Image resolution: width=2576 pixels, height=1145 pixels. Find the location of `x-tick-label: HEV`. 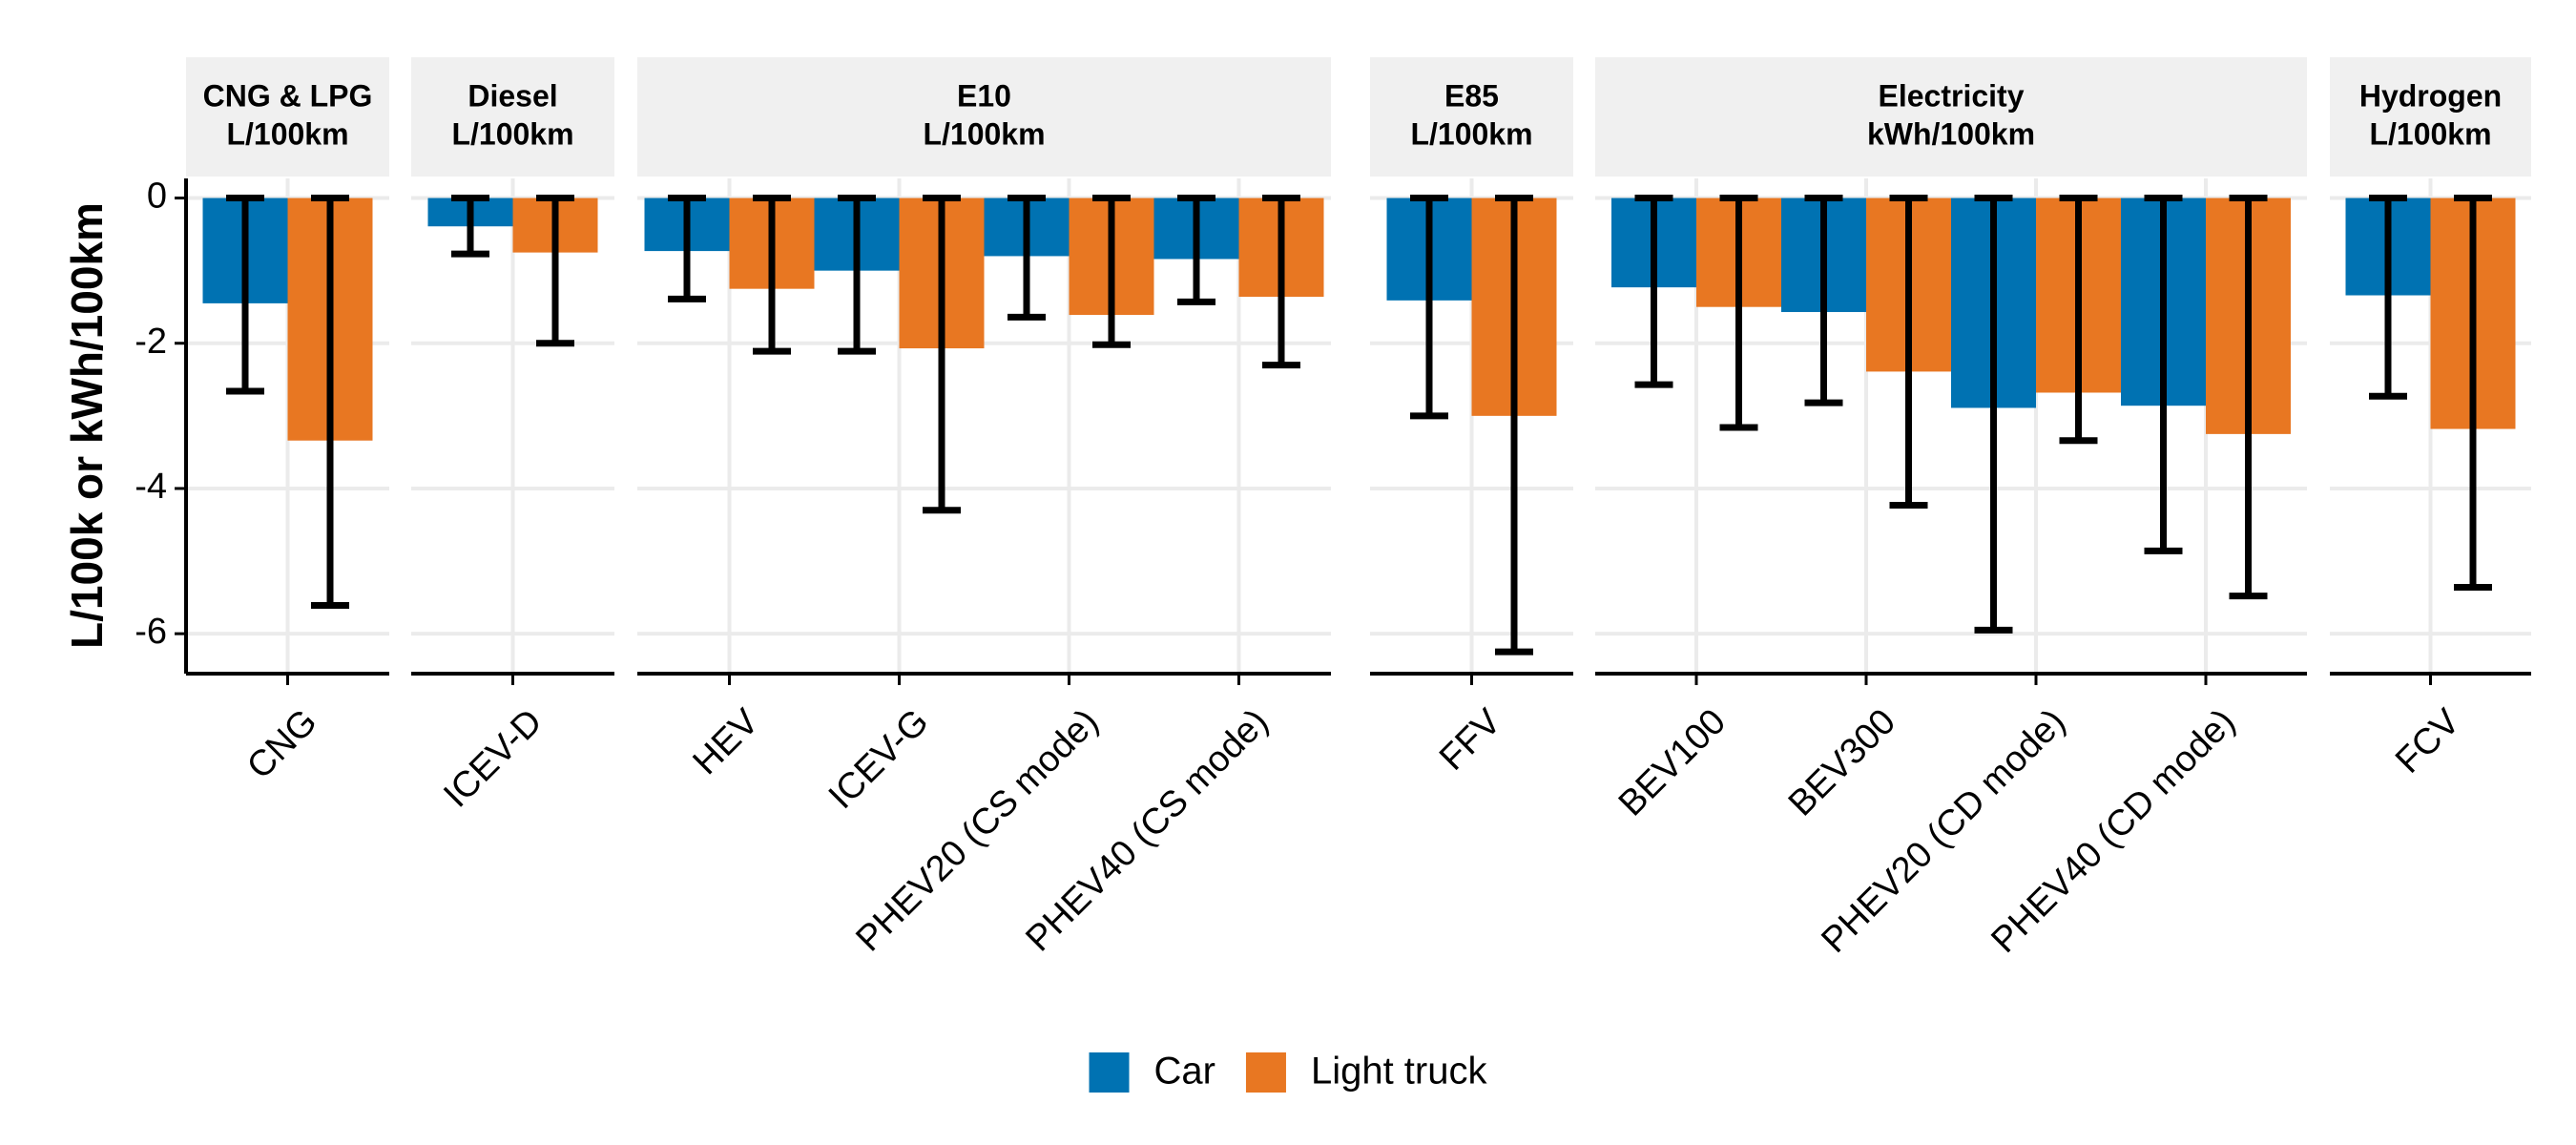

x-tick-label: HEV is located at coordinates (726, 741).